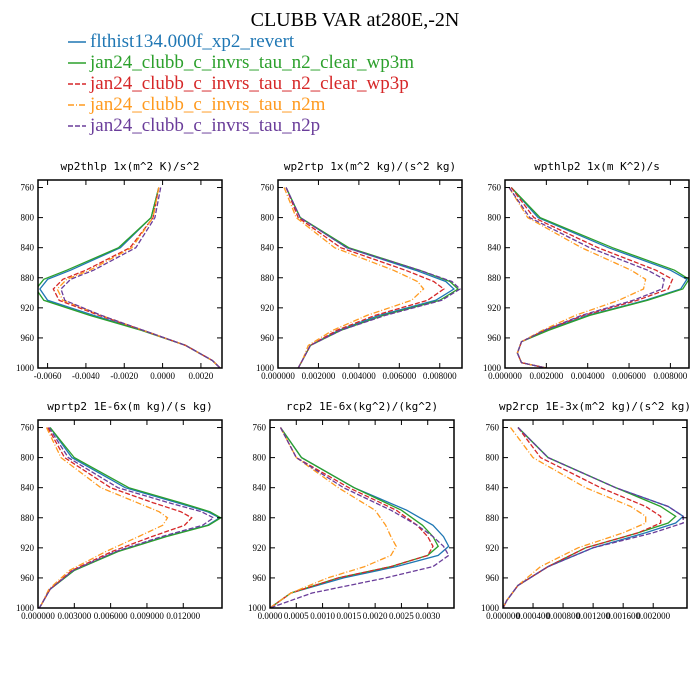 This screenshot has width=700, height=700. I want to click on x-tick-label: 0.0000, so click(162, 376).